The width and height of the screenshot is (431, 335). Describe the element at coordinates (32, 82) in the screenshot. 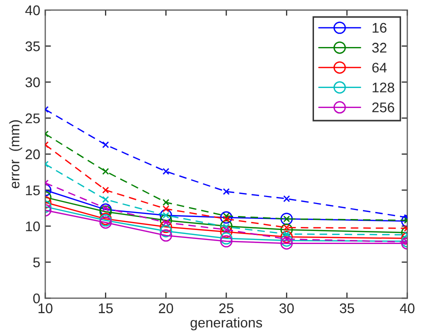

I see `y-tick-label: 30` at that location.